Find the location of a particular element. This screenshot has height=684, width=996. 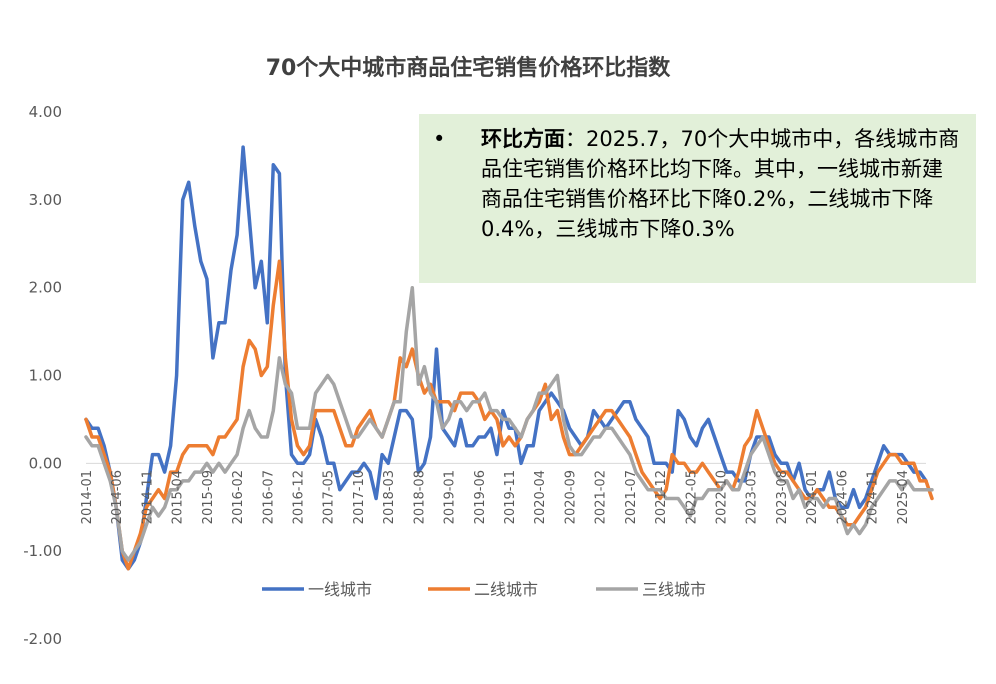

y-tick-label: 3.00 is located at coordinates (45, 200).